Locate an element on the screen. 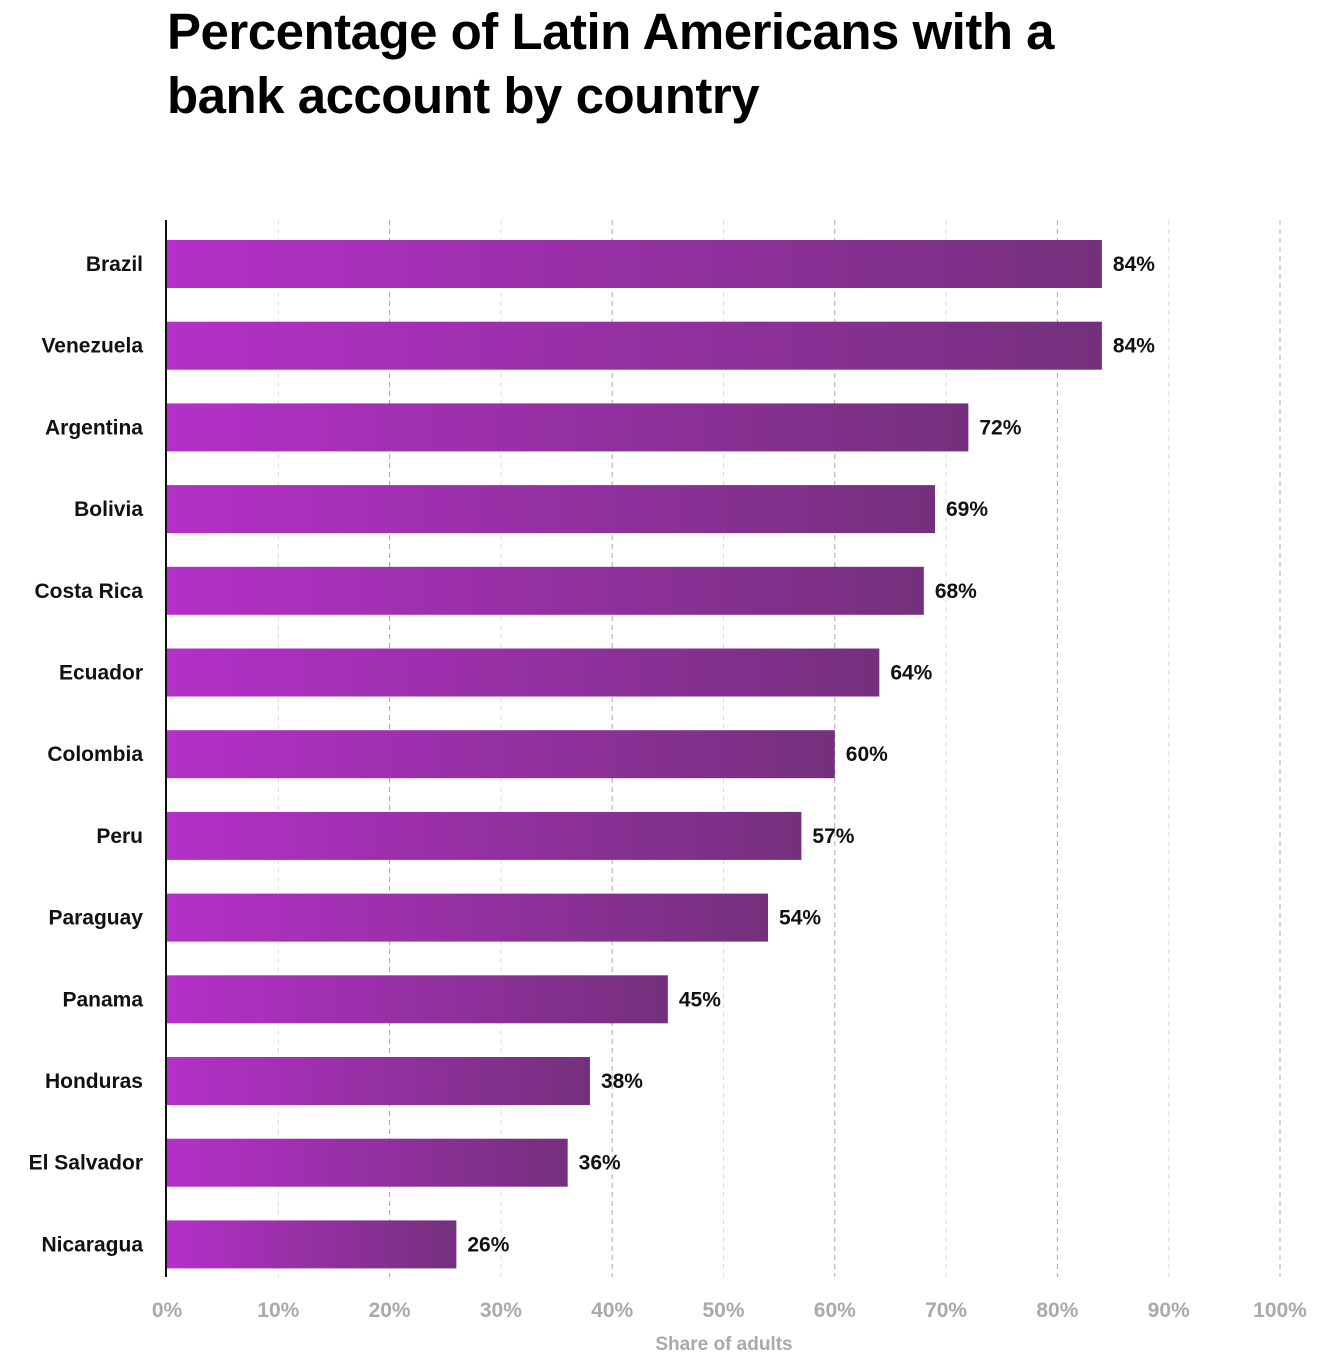 The height and width of the screenshot is (1358, 1321). x-tick-label: 50% is located at coordinates (723, 1310).